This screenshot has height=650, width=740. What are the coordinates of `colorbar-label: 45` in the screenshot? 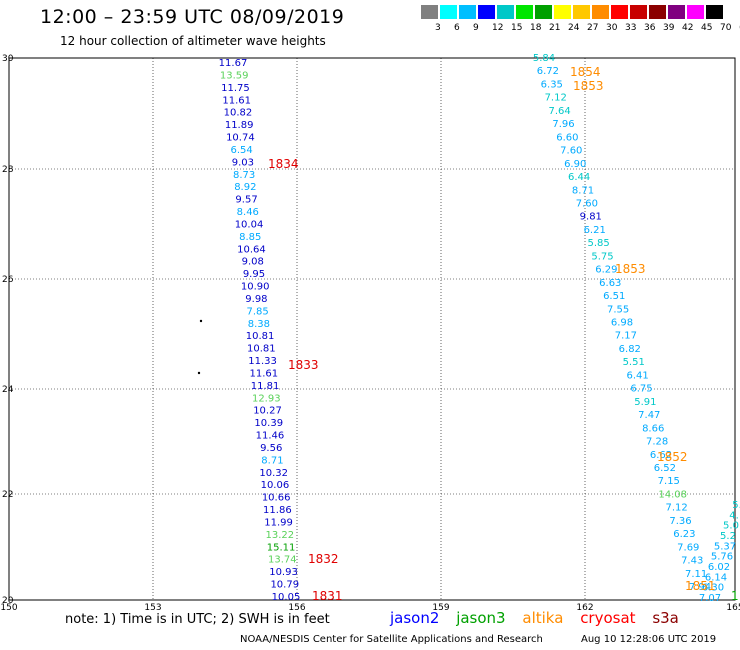 It's located at (707, 28).